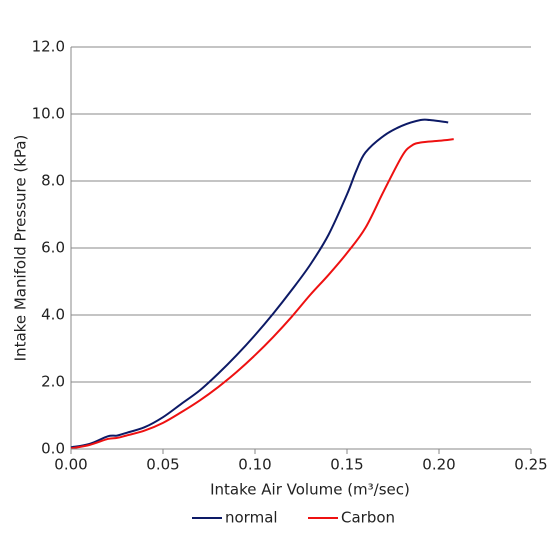 The width and height of the screenshot is (560, 560). I want to click on x-axis-label: Intake Air Volume (m³/sec), so click(310, 490).